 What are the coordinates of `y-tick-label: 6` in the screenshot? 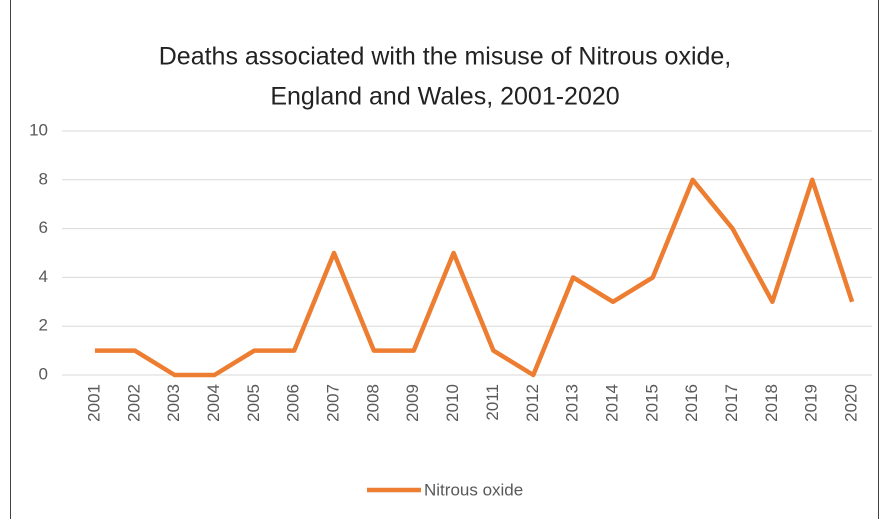 It's located at (43, 227).